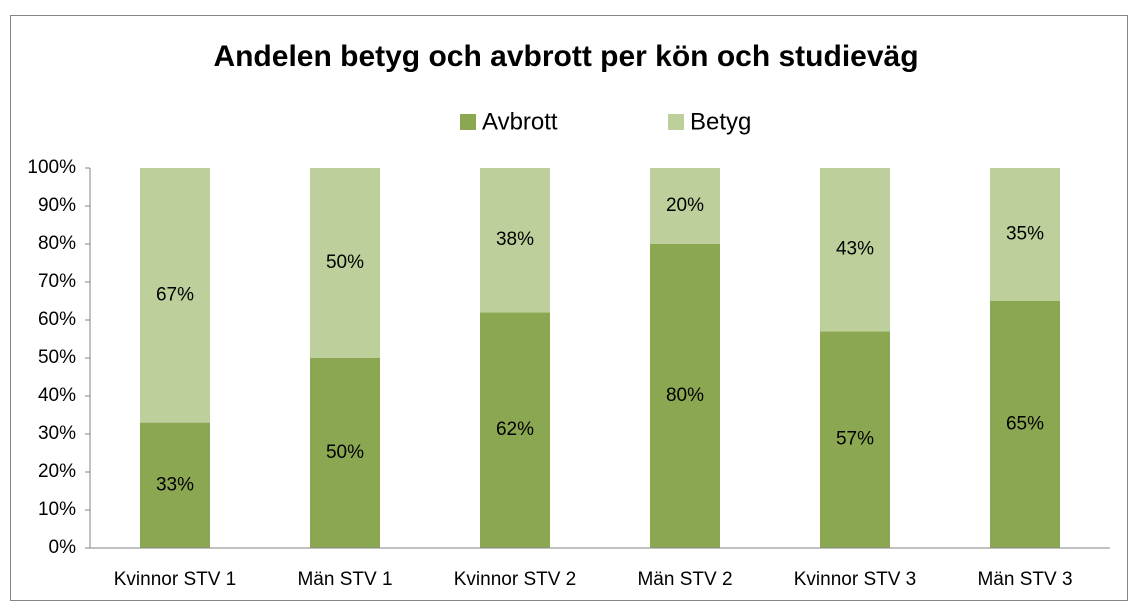 The height and width of the screenshot is (608, 1131). Describe the element at coordinates (1024, 579) in the screenshot. I see `x-tick-label: Män STV 3` at that location.